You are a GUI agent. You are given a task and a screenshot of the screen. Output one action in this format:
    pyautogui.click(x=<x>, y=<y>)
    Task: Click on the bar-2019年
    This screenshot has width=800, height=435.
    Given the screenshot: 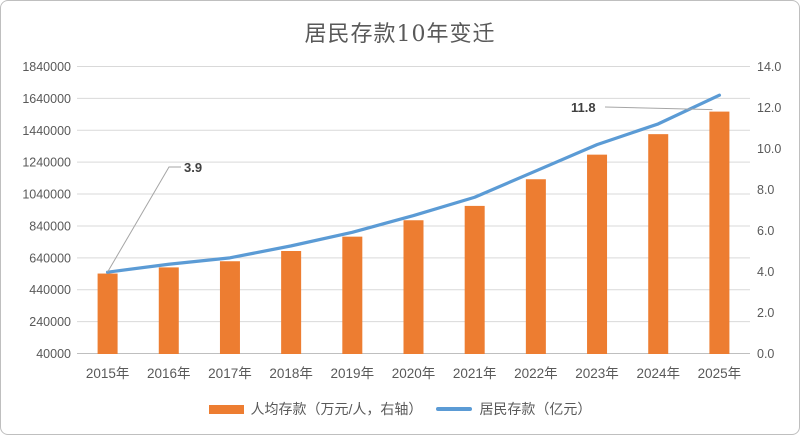 What is the action you would take?
    pyautogui.click(x=352, y=295)
    